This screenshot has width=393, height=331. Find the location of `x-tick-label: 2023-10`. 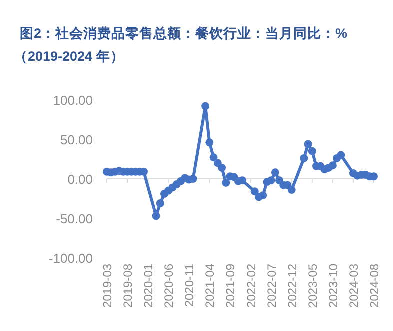

x-tick-label: 2023-10 is located at coordinates (333, 286).